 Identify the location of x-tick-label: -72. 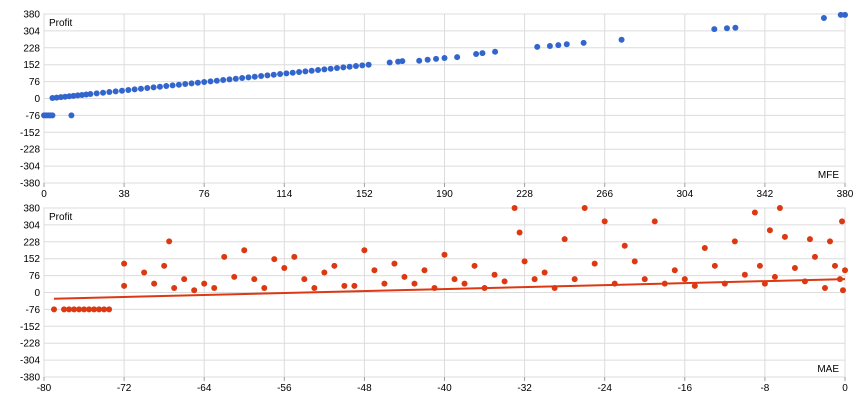
(124, 388).